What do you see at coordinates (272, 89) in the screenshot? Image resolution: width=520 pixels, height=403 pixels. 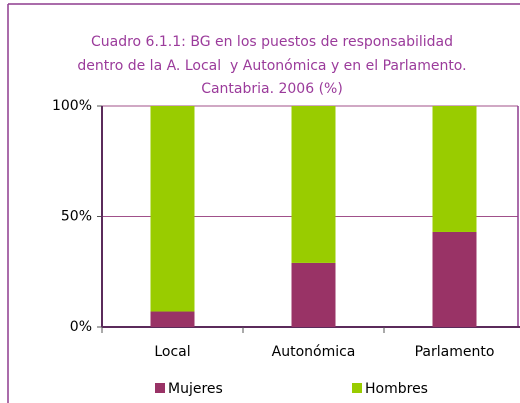 I see `chart-title: Cantabria. 2006 (%)` at bounding box center [272, 89].